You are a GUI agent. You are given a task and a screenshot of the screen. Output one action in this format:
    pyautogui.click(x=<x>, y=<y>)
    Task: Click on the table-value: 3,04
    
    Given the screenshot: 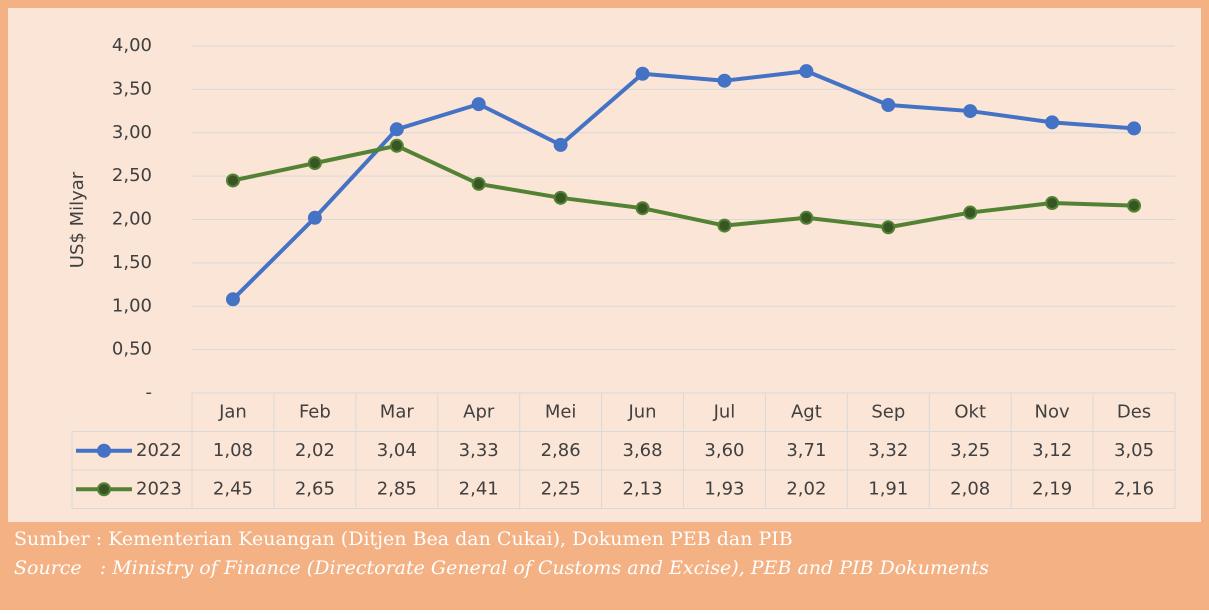 What is the action you would take?
    pyautogui.click(x=397, y=450)
    